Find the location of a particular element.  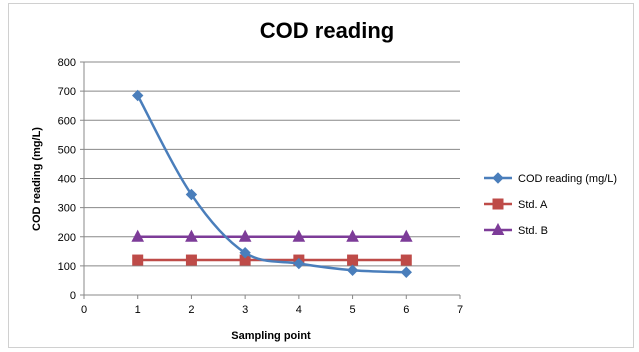

legend-label: Std. B is located at coordinates (533, 231).